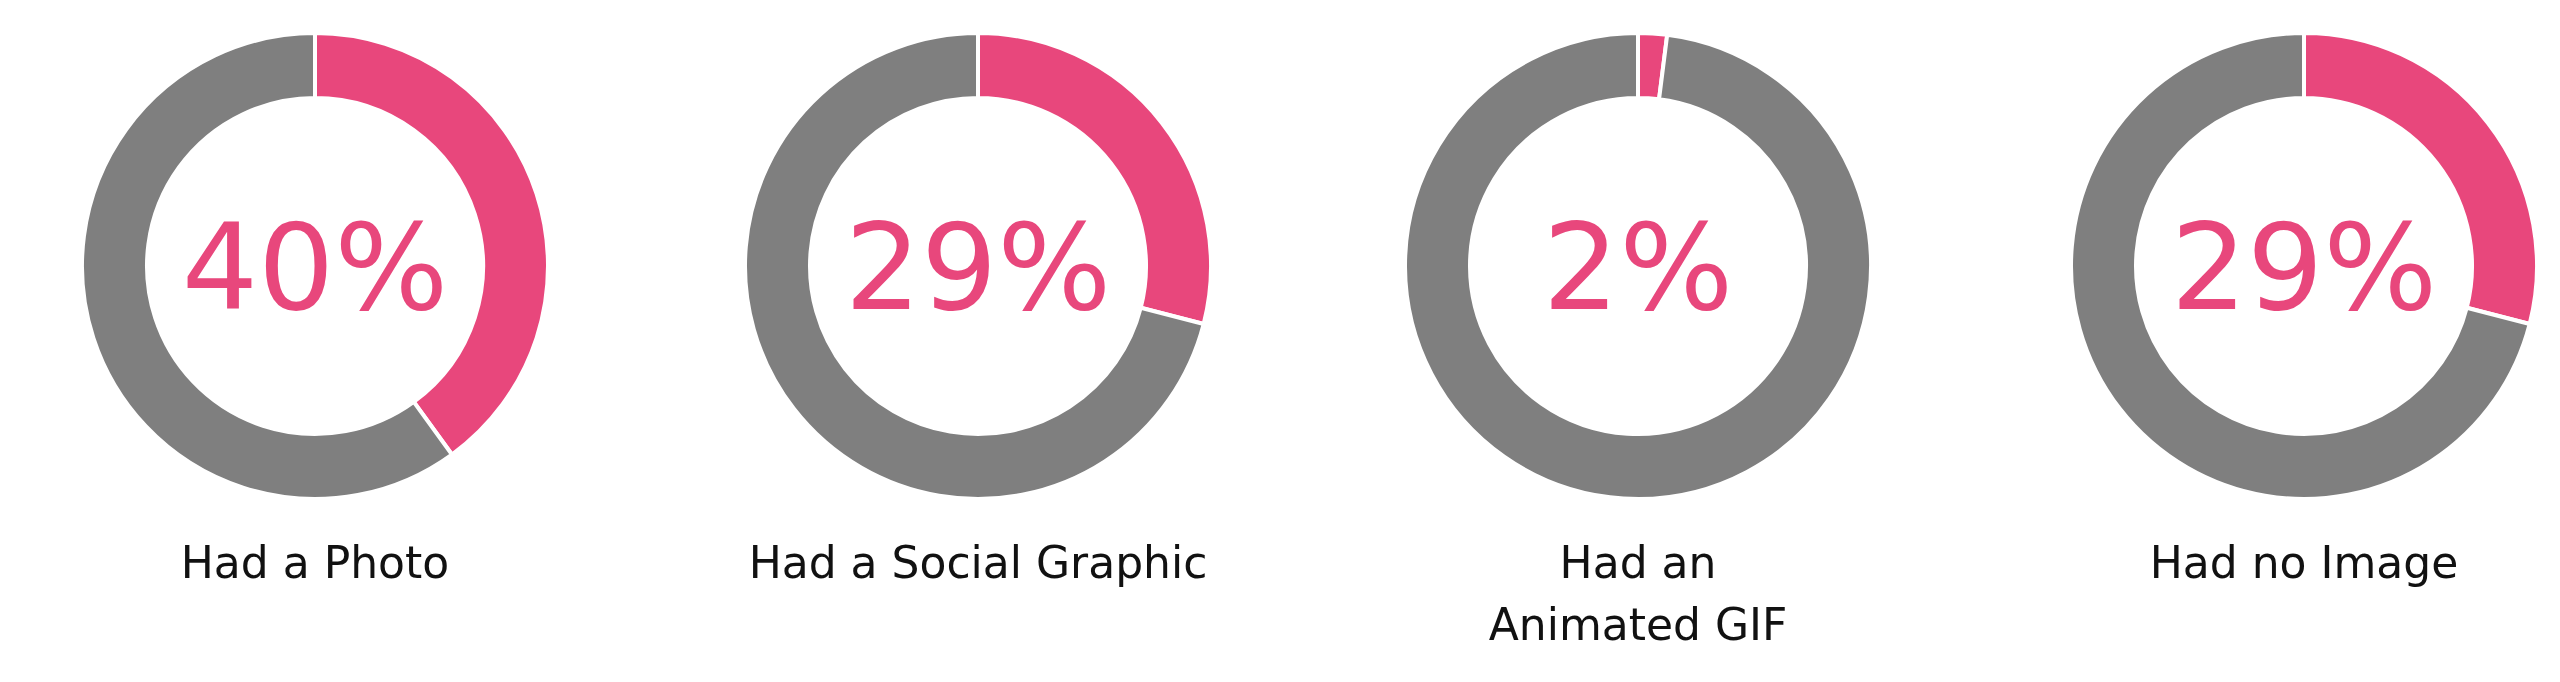 The width and height of the screenshot is (2560, 682). What do you see at coordinates (1638, 268) in the screenshot?
I see `text: 2%` at bounding box center [1638, 268].